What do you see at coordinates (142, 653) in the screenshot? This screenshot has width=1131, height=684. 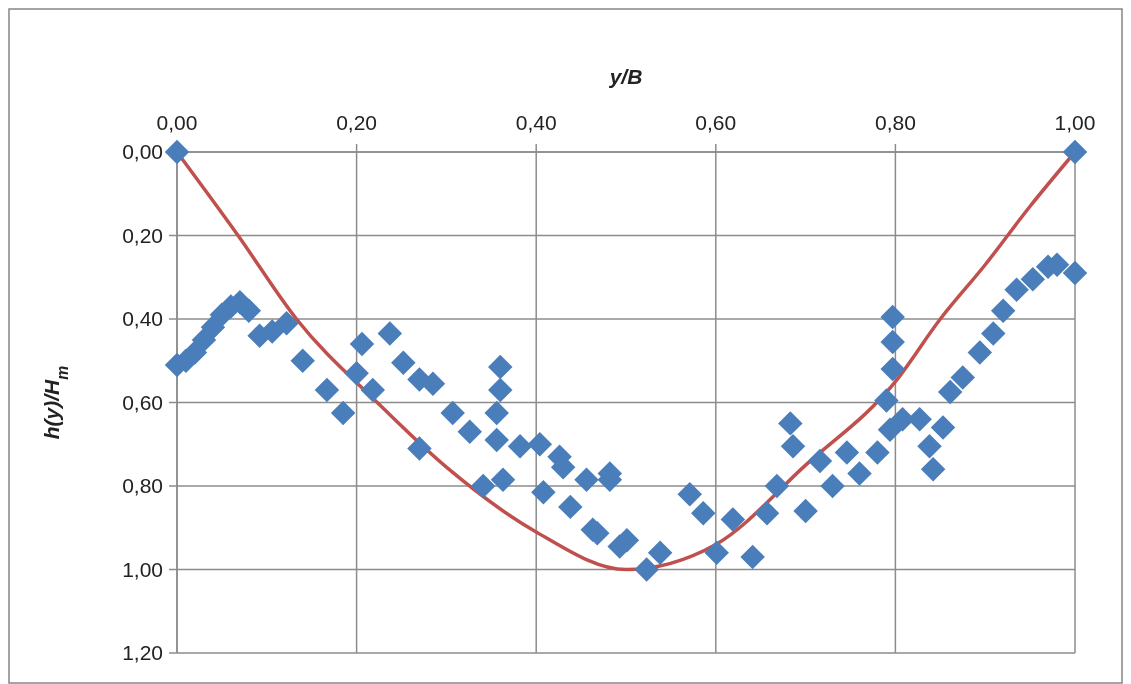 I see `y-tick-label: 1,20` at bounding box center [142, 653].